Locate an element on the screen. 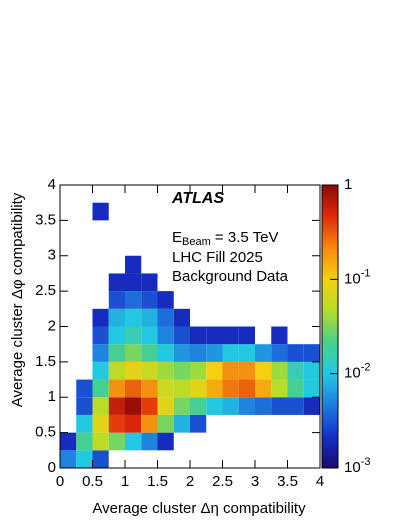 This screenshot has height=527, width=407. x-tick-label: 0.5 is located at coordinates (92, 481).